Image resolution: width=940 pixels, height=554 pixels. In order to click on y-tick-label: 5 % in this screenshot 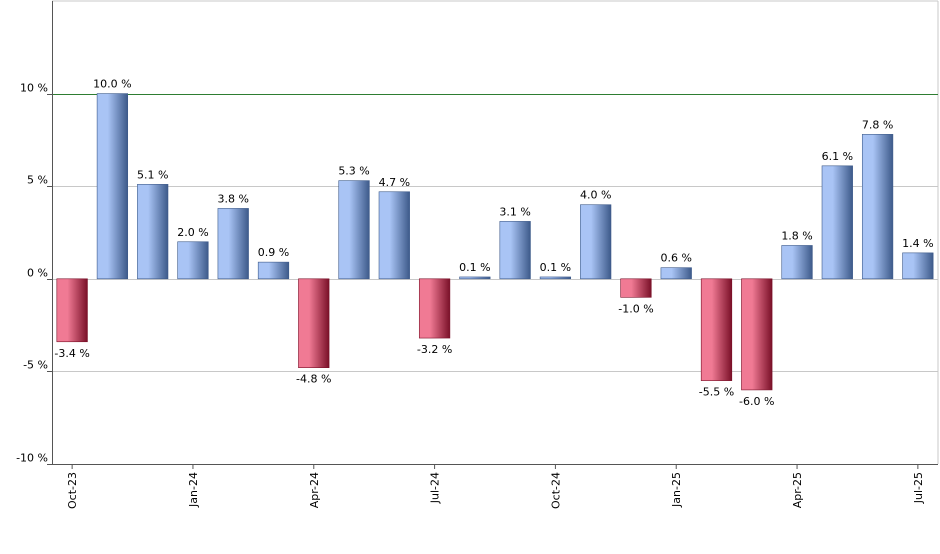, I will do `click(37, 180)`.